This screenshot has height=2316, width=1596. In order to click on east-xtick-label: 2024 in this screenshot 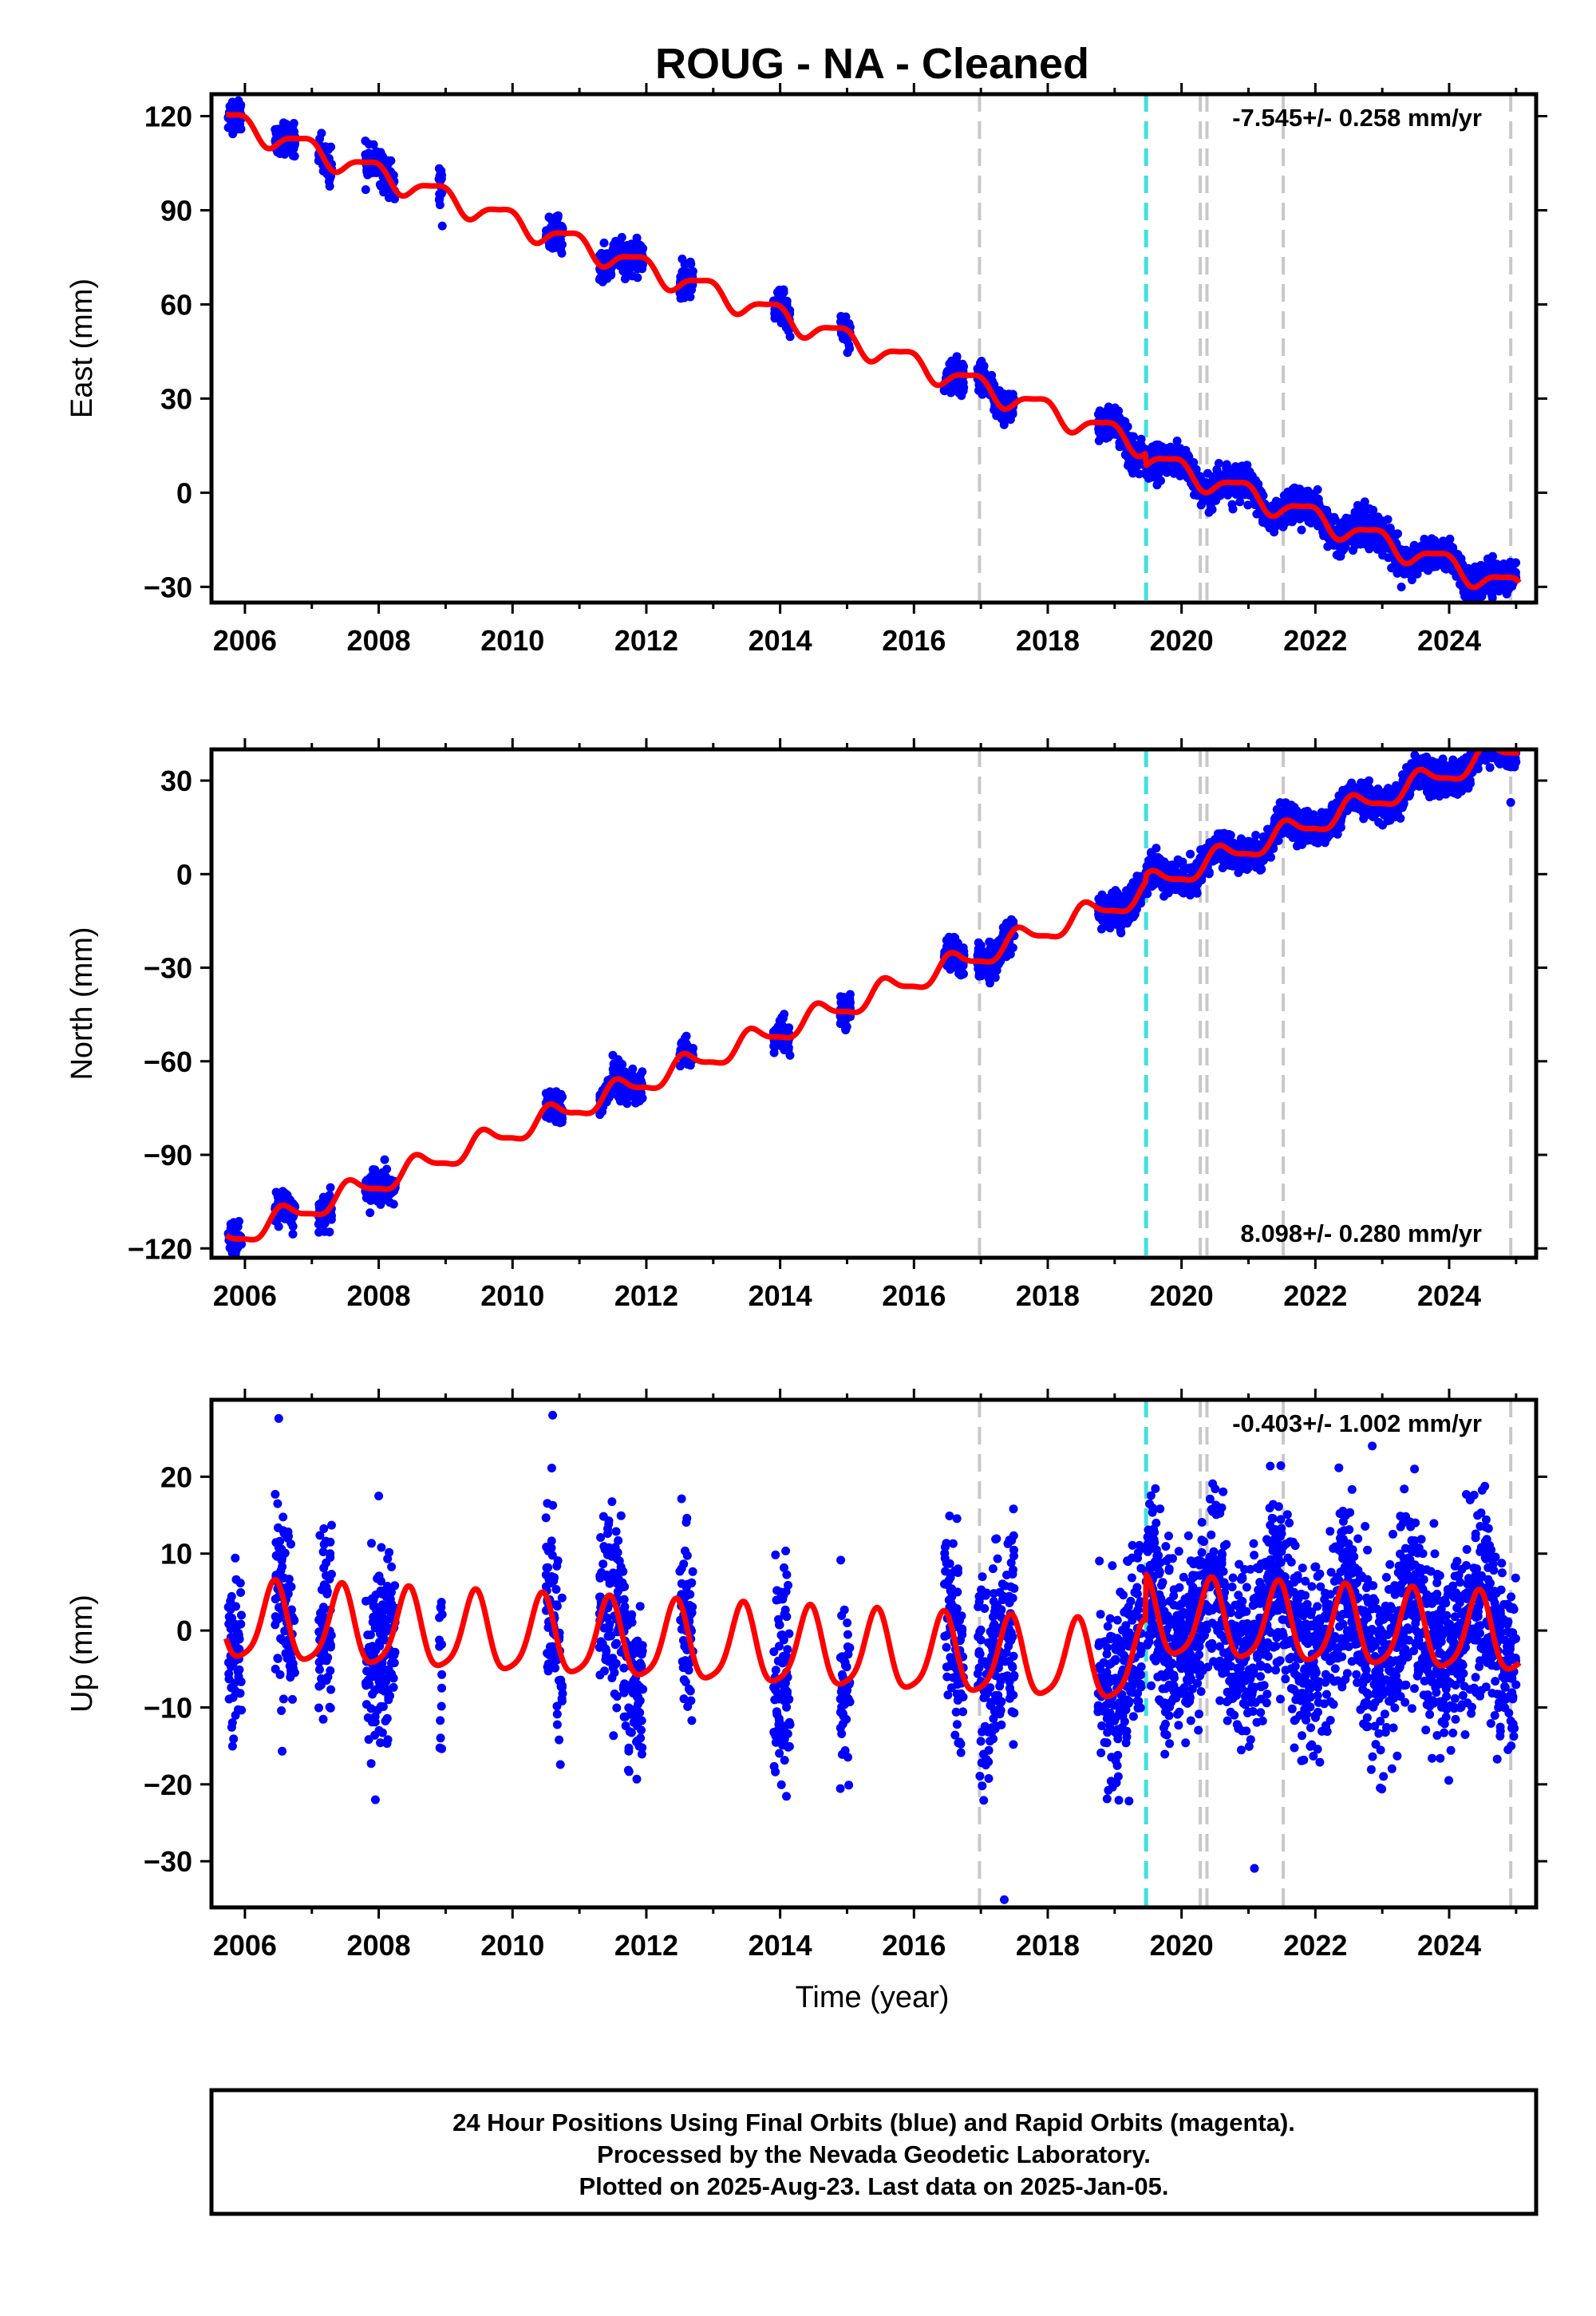, I will do `click(1449, 640)`.